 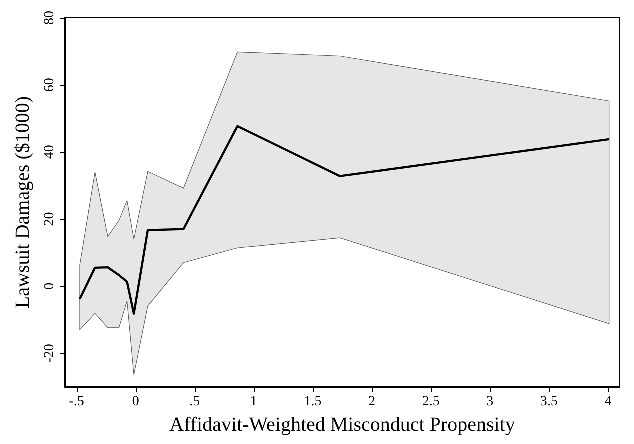 What do you see at coordinates (343, 425) in the screenshot?
I see `x-axis-title: Affidavit-Weighted Misconduct Propensity` at bounding box center [343, 425].